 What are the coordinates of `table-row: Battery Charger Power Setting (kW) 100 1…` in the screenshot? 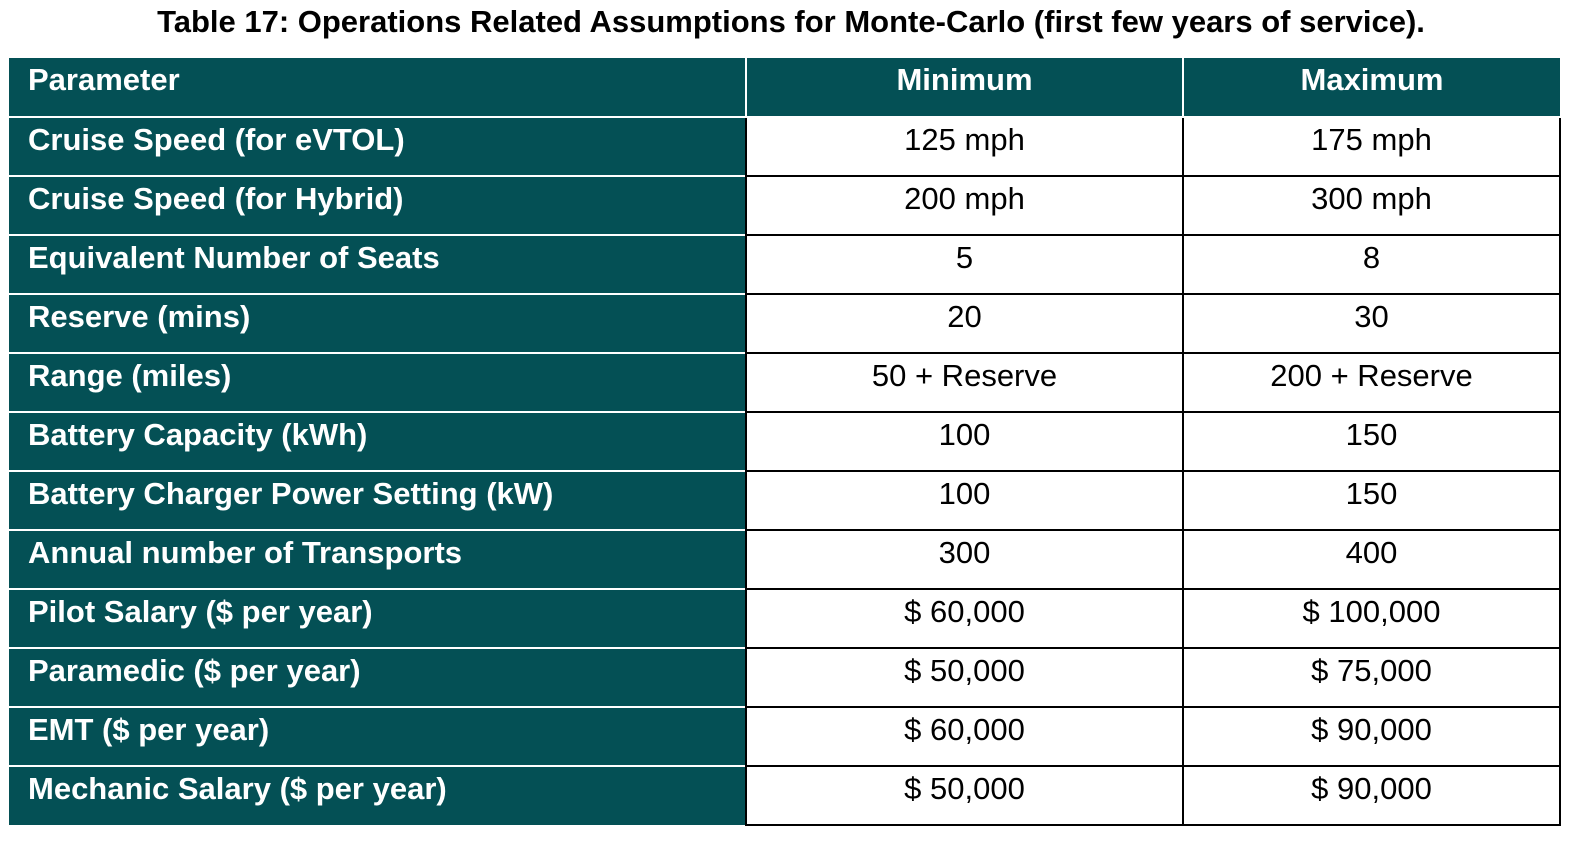 It's located at (785, 500).